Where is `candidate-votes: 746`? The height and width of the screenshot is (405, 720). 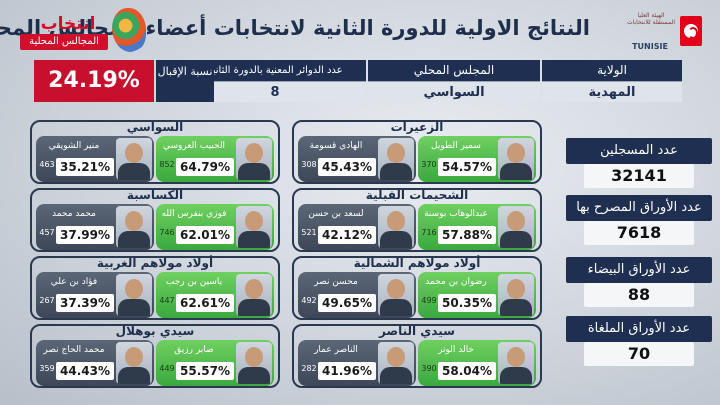 candidate-votes: 746 is located at coordinates (167, 232).